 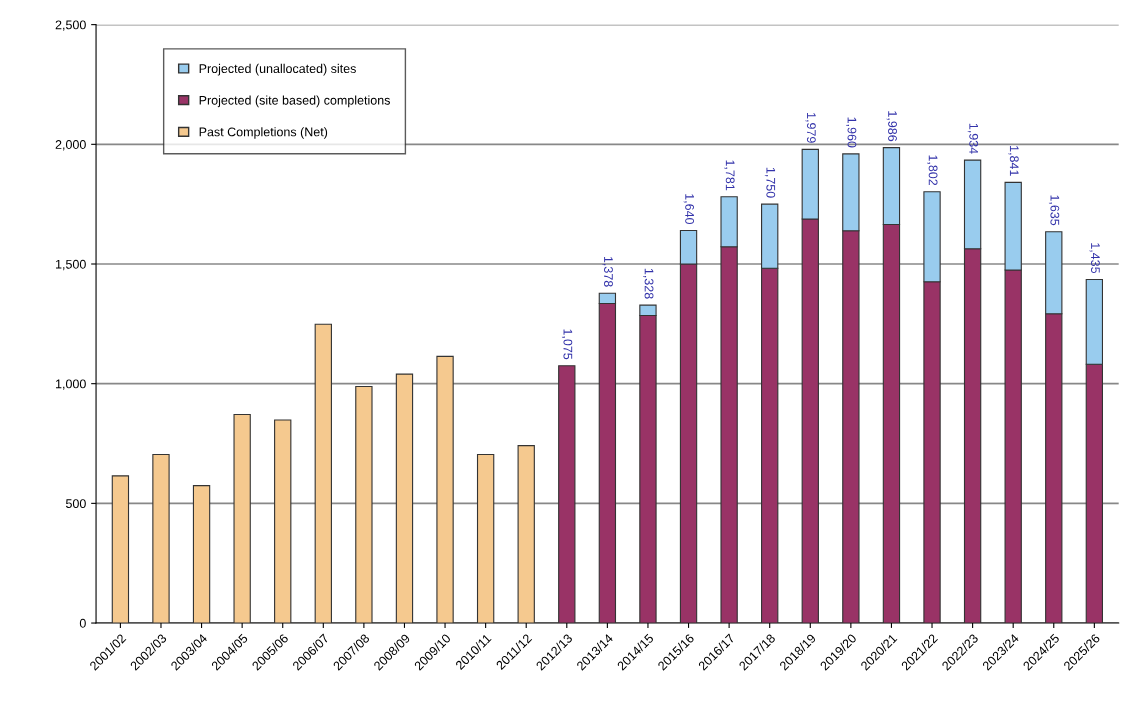 I want to click on total-label: 1,640, so click(x=689, y=209).